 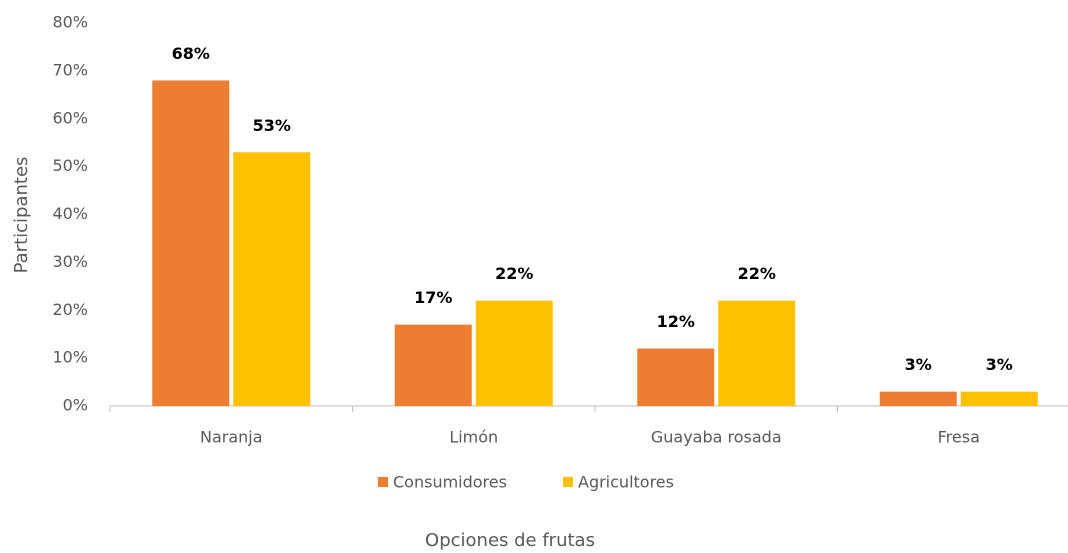 I want to click on y-tick-label: 60%, so click(x=70, y=117).